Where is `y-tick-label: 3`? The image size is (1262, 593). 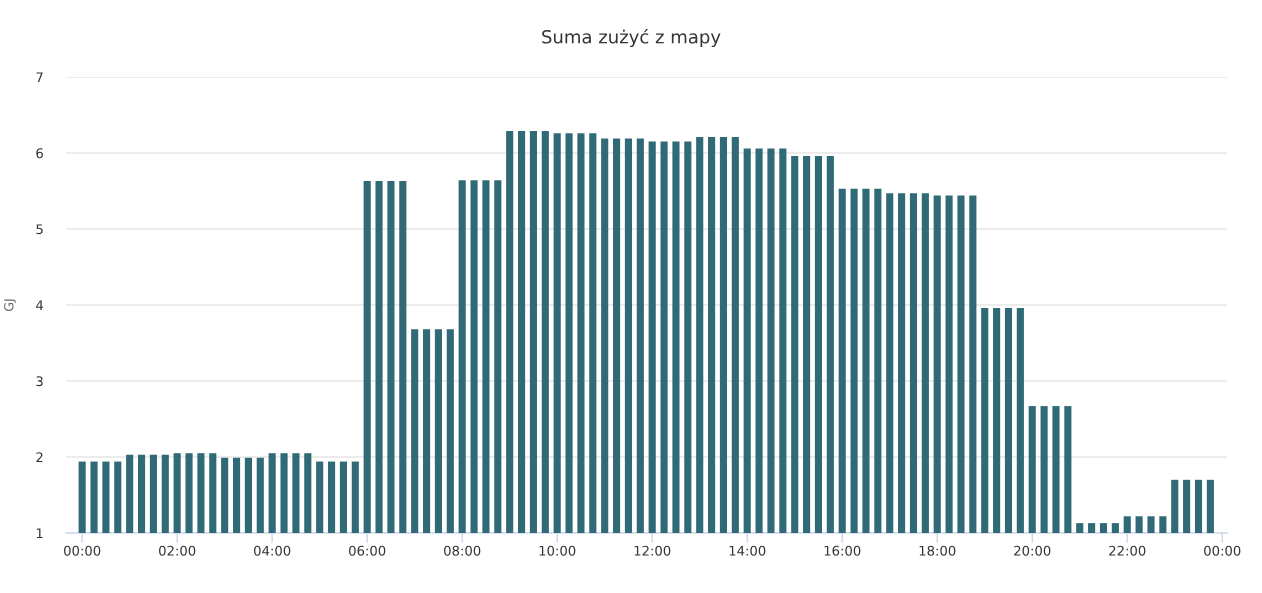
y-tick-label: 3 is located at coordinates (39, 381).